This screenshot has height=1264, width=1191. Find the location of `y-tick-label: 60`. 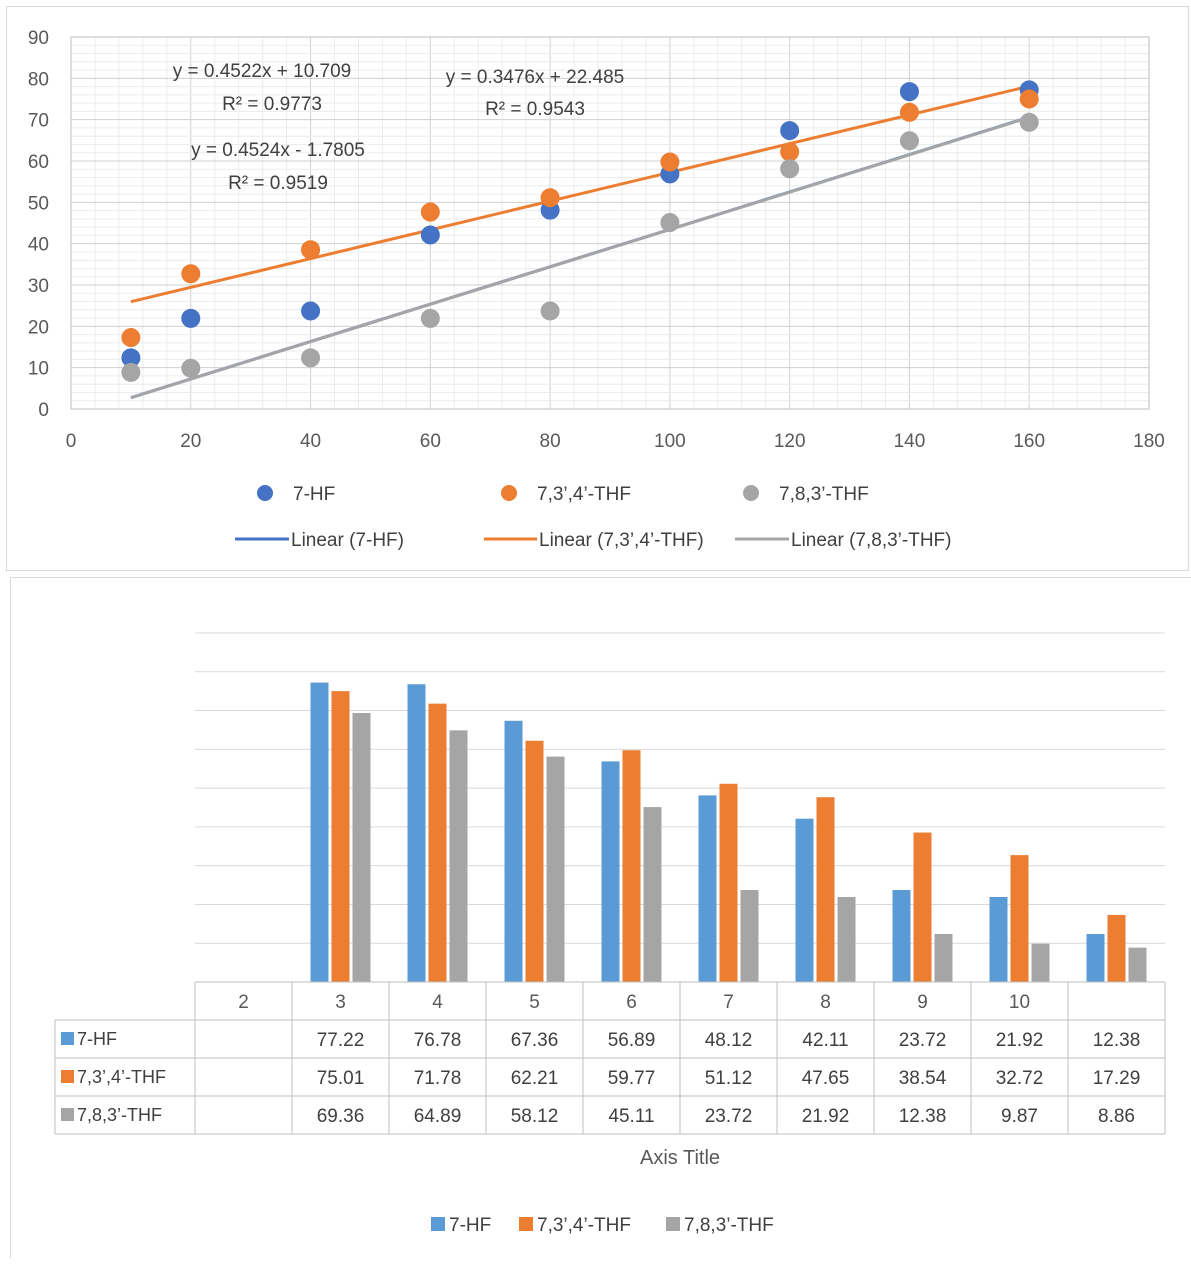

y-tick-label: 60 is located at coordinates (38, 162).